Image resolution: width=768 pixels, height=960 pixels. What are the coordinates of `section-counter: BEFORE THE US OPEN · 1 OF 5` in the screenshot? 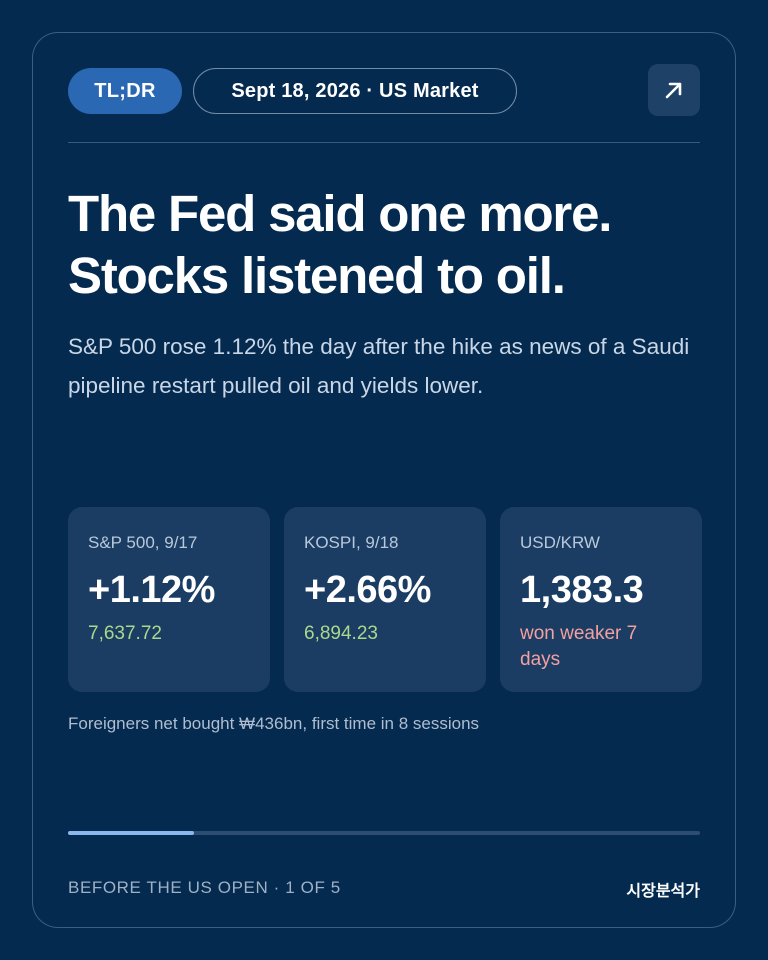 It's located at (204, 887).